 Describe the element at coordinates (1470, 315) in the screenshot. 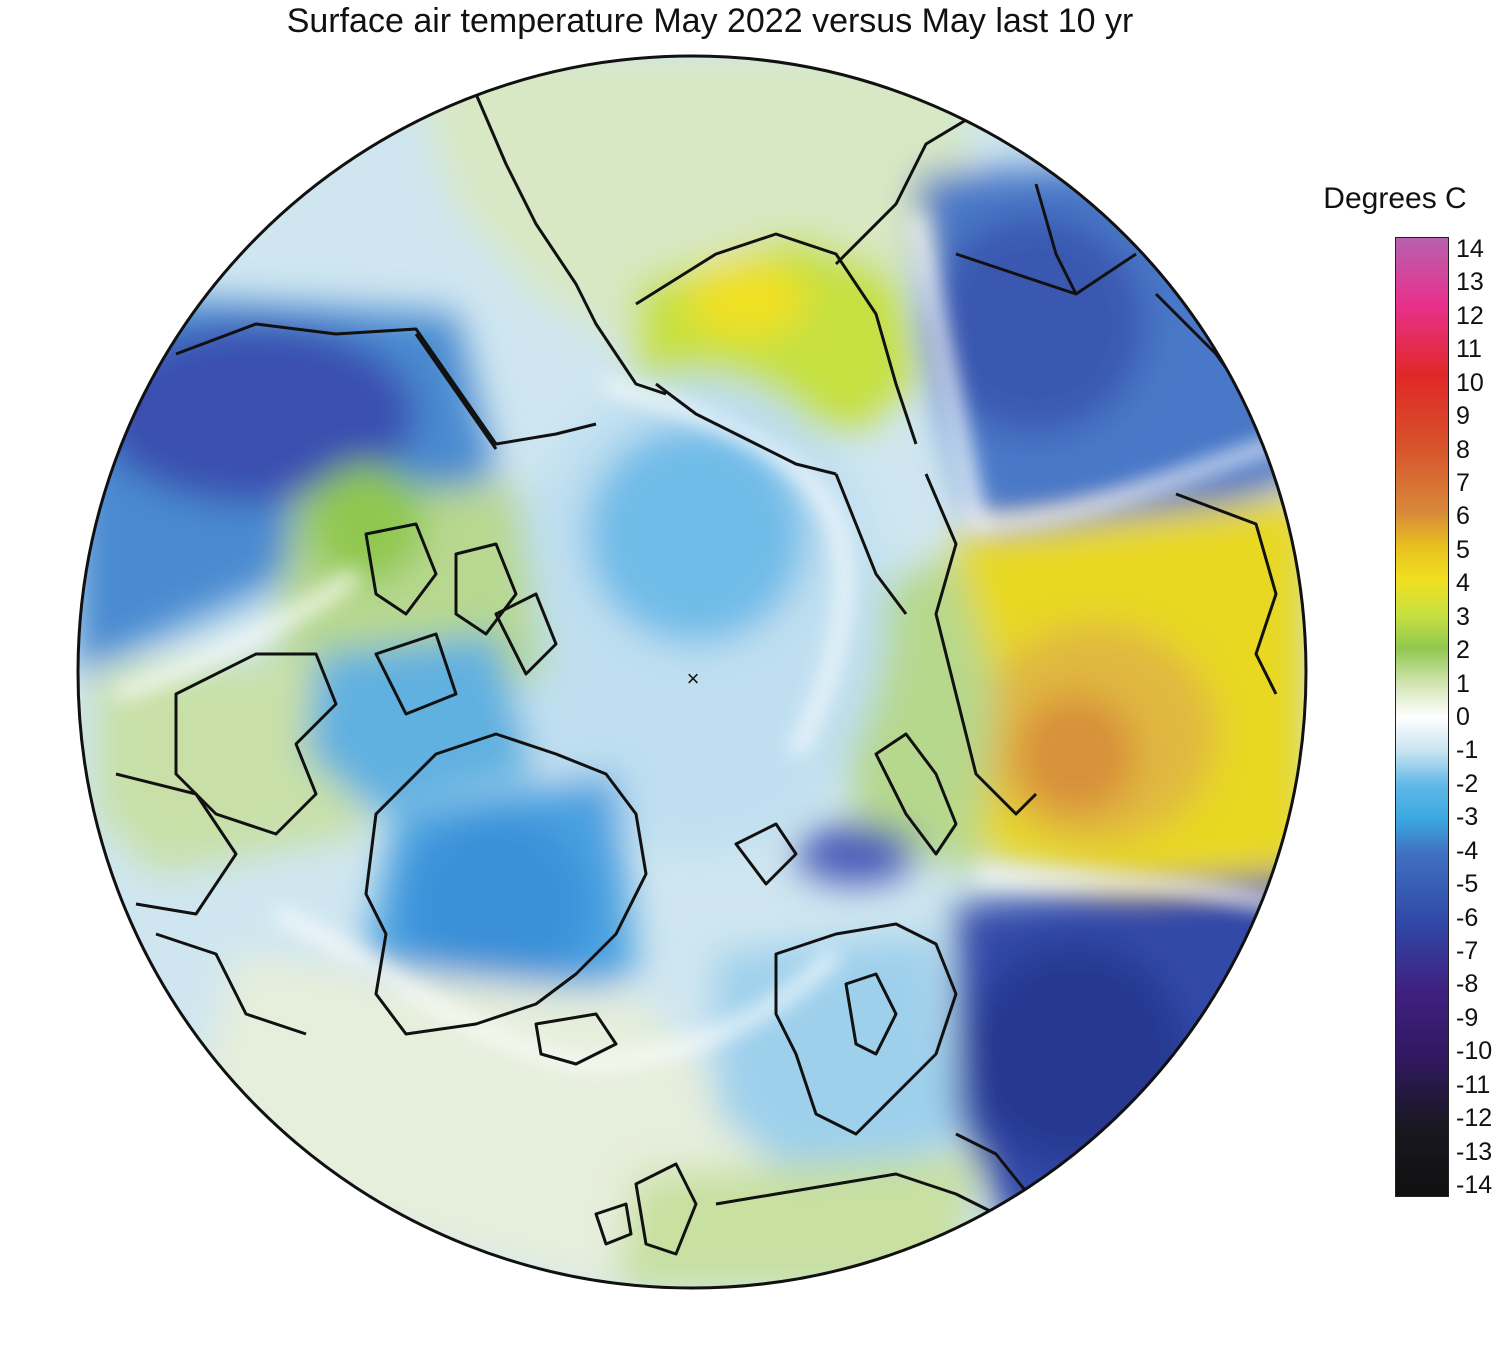

I see `legend-tick-label: 12` at that location.